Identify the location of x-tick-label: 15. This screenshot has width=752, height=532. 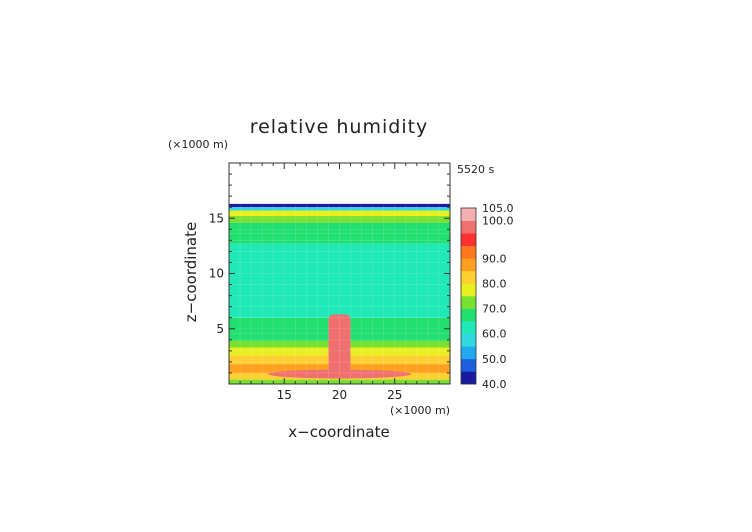
(284, 395).